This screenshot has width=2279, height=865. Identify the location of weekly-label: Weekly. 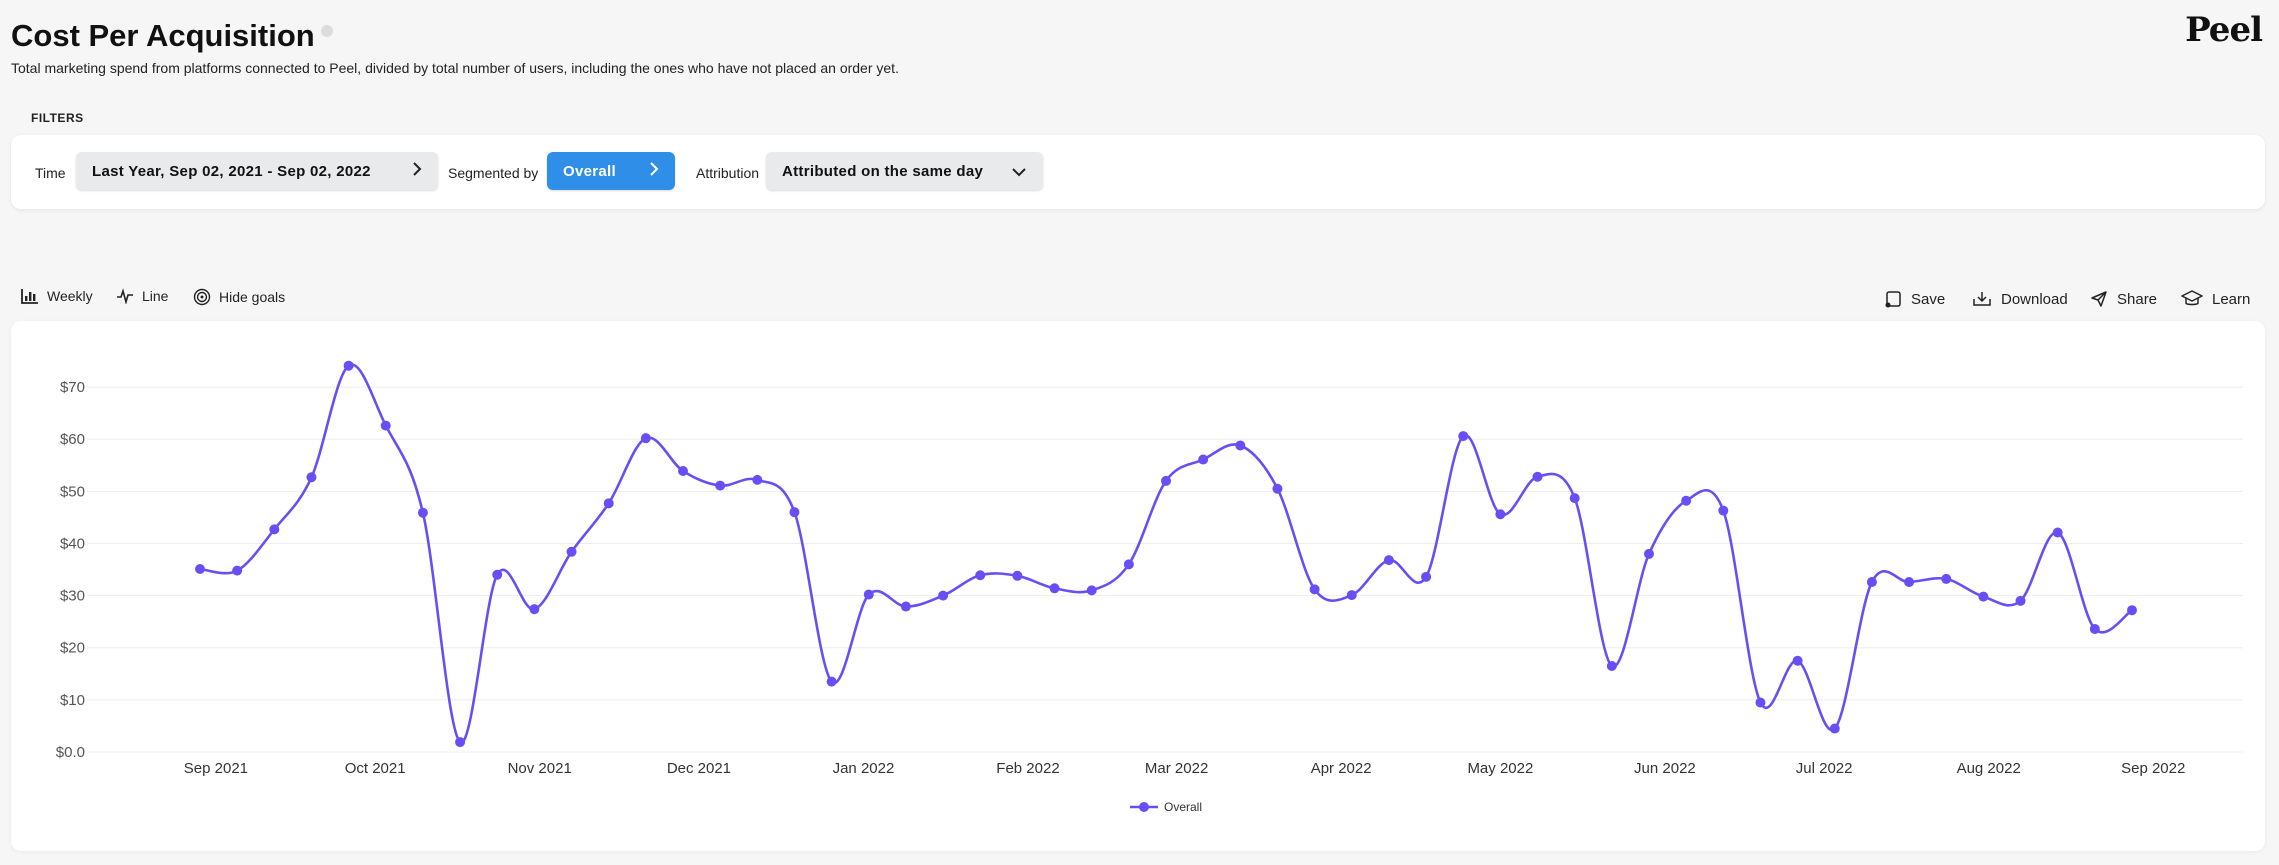
(70, 296).